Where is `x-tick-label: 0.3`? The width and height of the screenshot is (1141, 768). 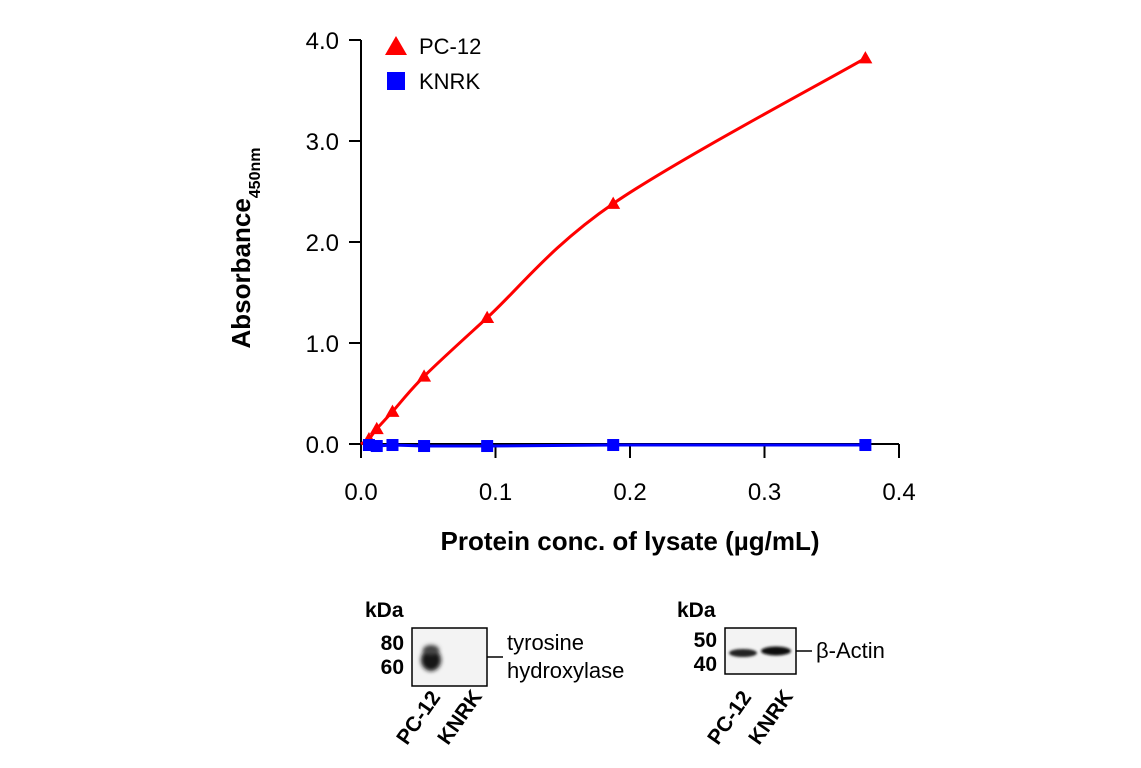 x-tick-label: 0.3 is located at coordinates (764, 492).